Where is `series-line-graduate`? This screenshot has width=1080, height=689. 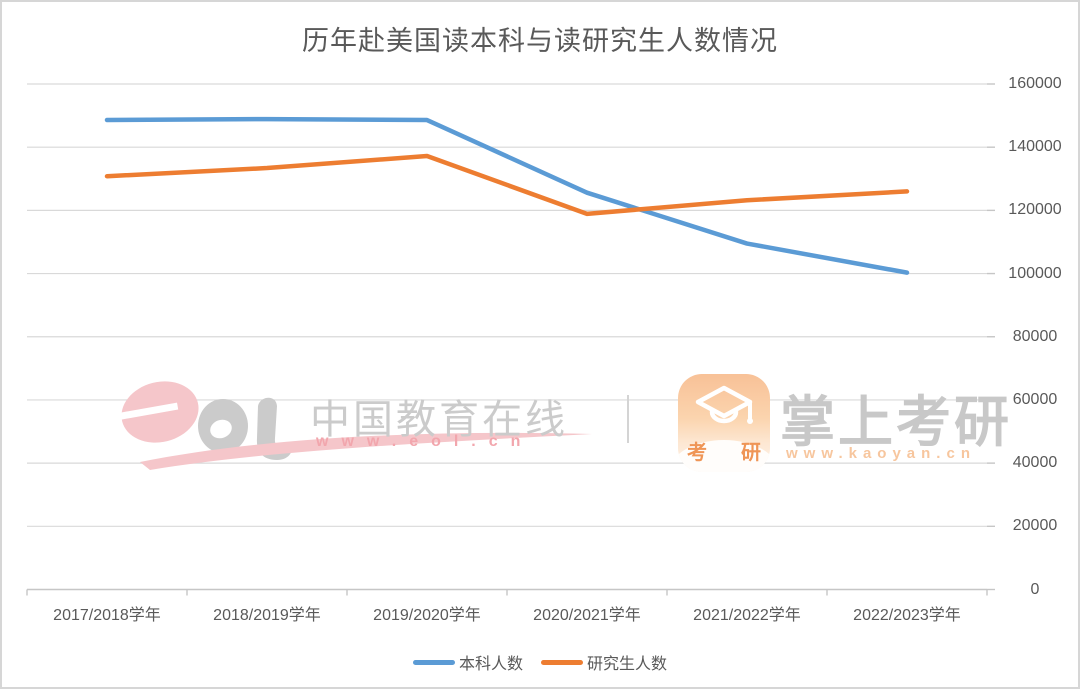
series-line-graduate is located at coordinates (507, 185).